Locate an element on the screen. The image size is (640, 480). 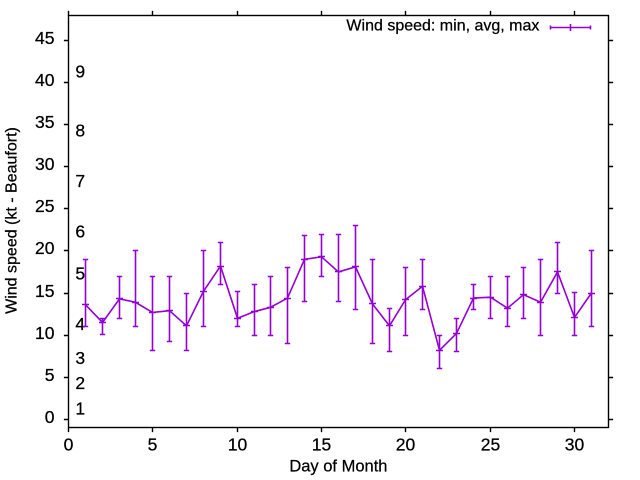
svg-text: 7 is located at coordinates (80, 181).